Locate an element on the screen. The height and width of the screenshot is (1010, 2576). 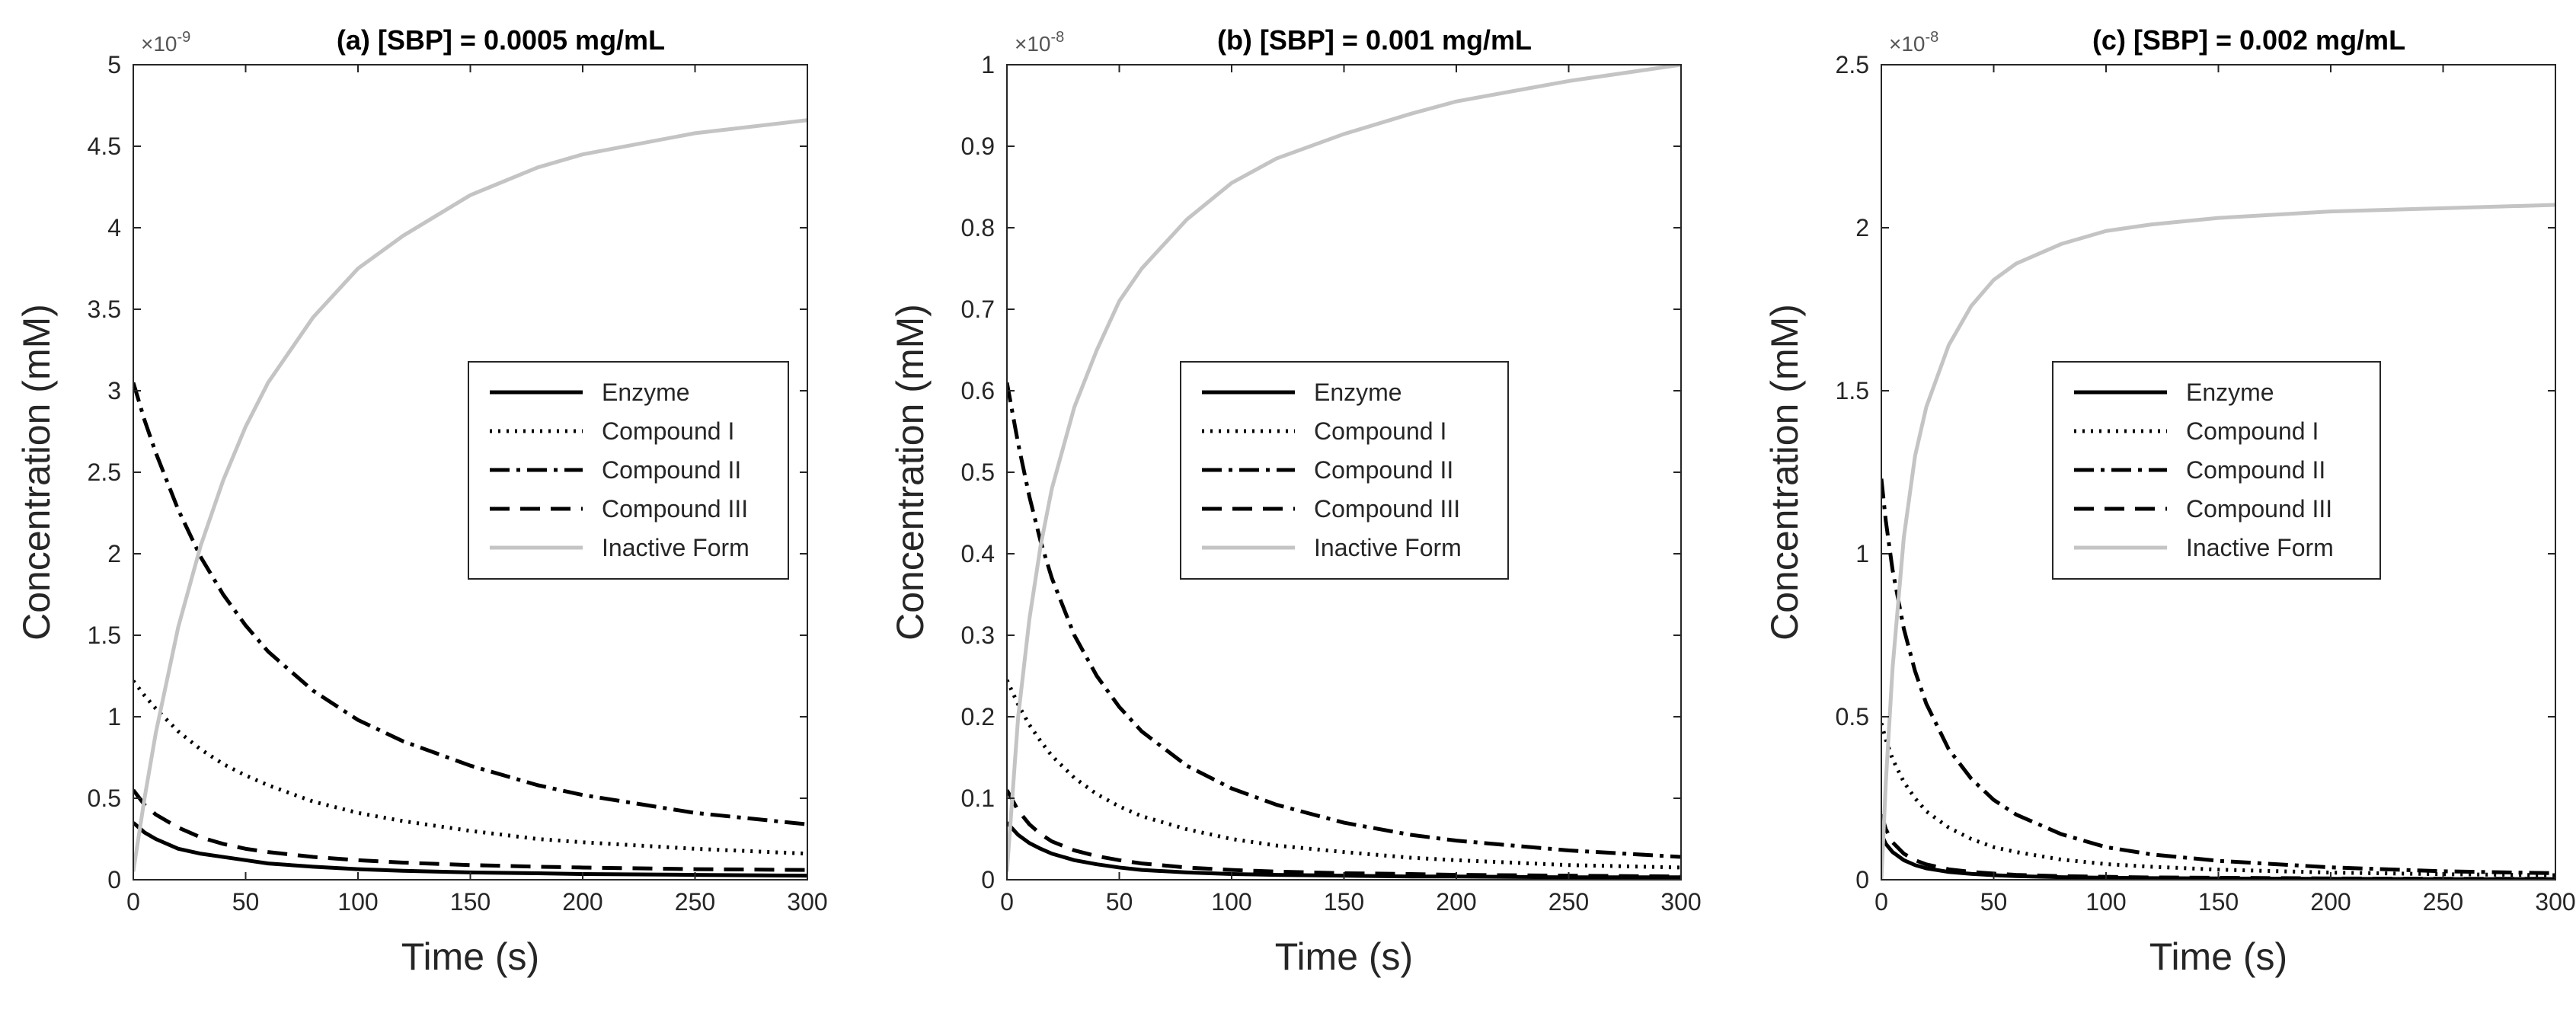
y-tick-label: 0.2 is located at coordinates (978, 716).